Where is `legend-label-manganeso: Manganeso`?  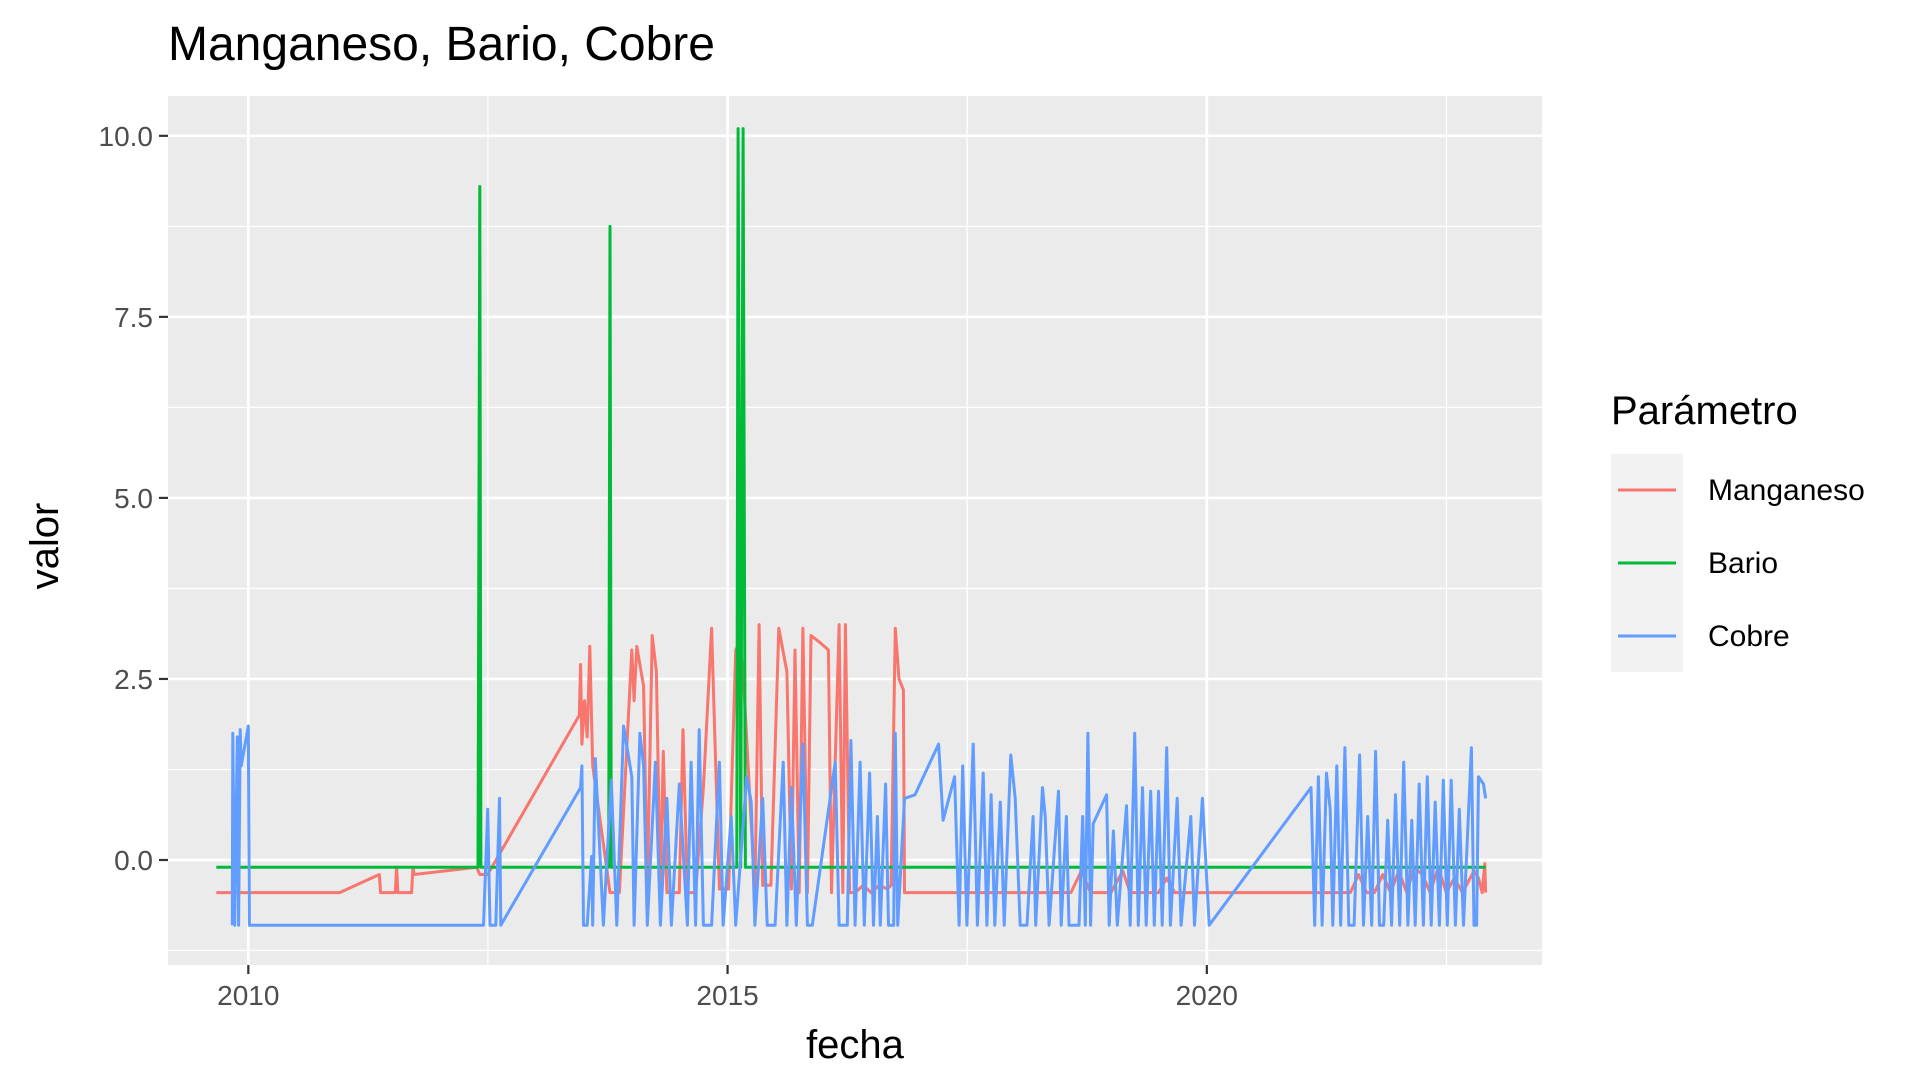 legend-label-manganeso: Manganeso is located at coordinates (1786, 490).